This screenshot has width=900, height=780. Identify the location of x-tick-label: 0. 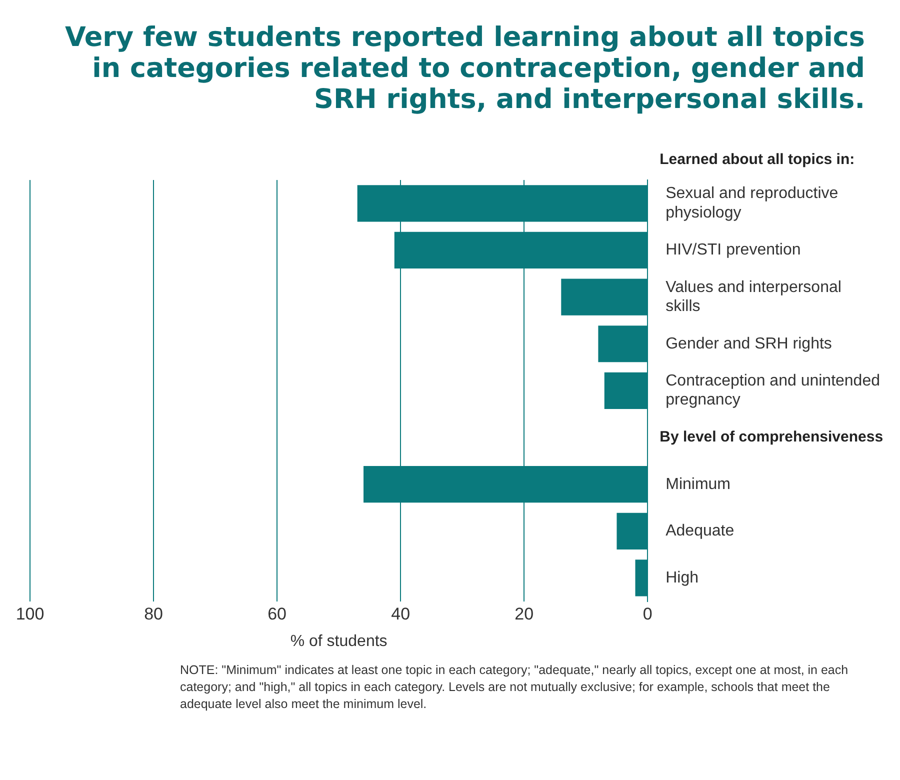
(647, 614).